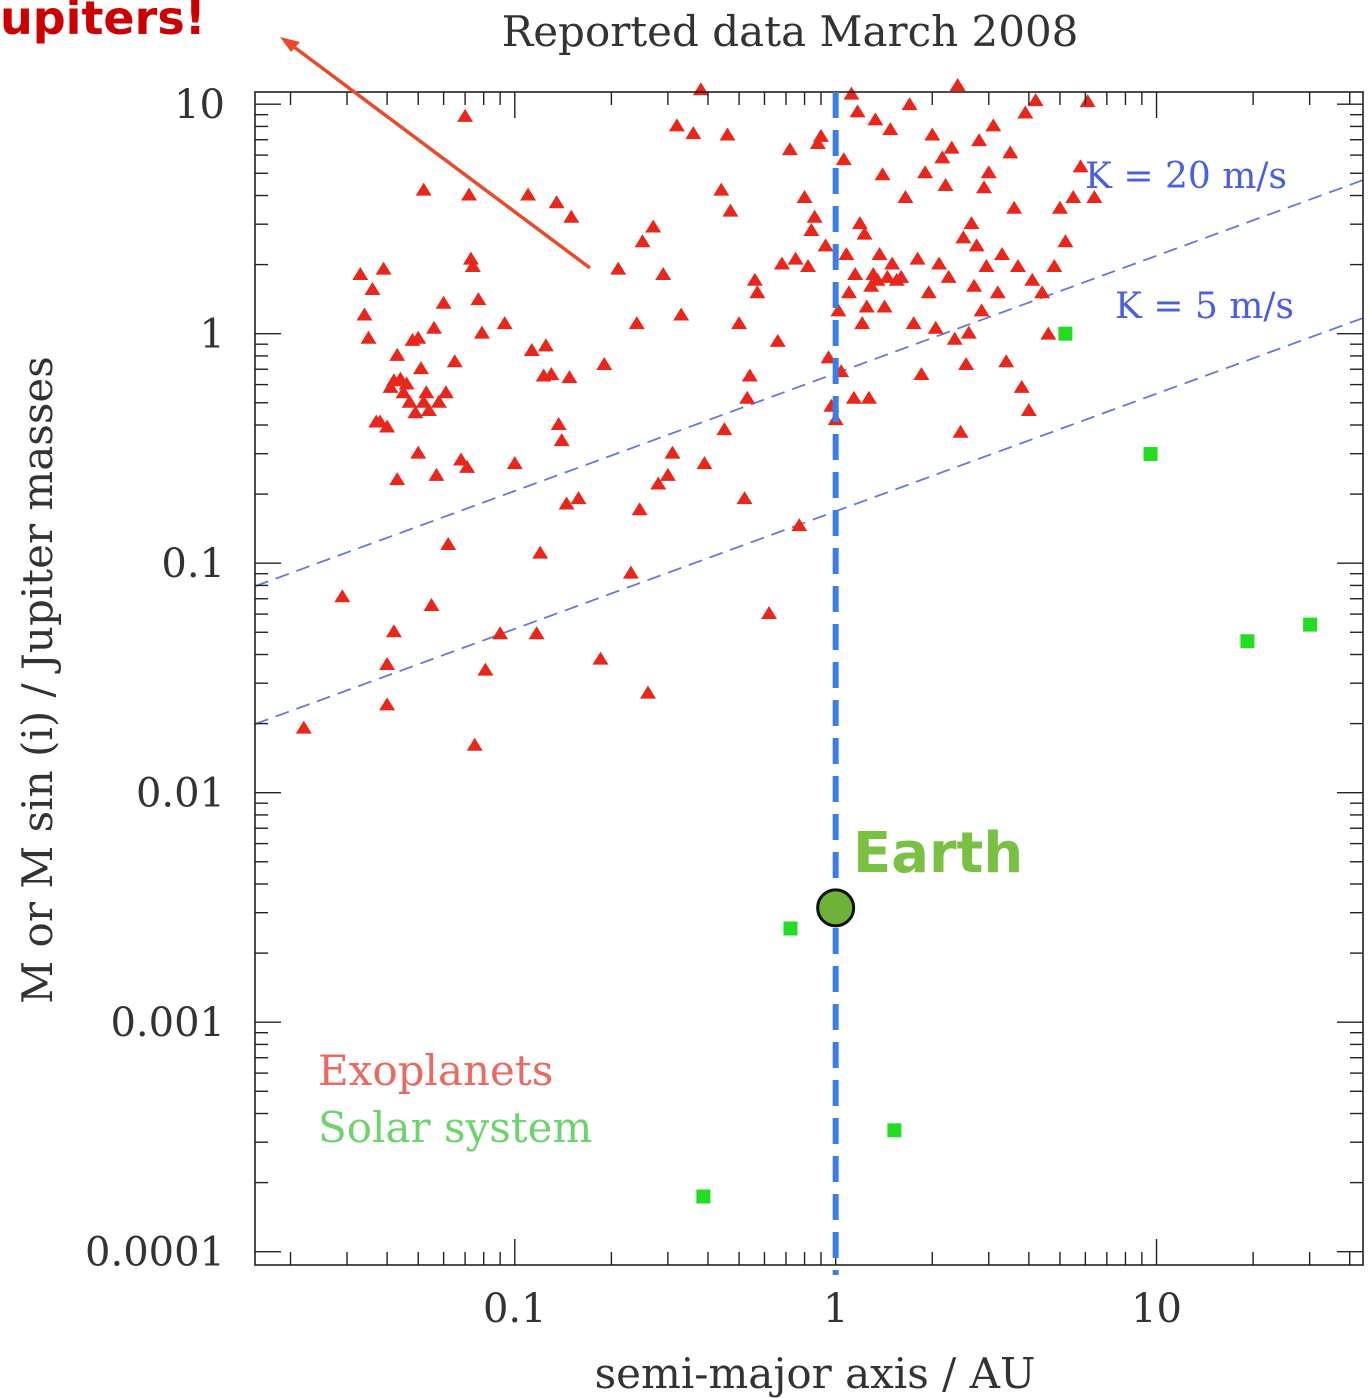 Image resolution: width=1370 pixels, height=1398 pixels. What do you see at coordinates (815, 1373) in the screenshot?
I see `x-axis-label: semi-major axis / AU` at bounding box center [815, 1373].